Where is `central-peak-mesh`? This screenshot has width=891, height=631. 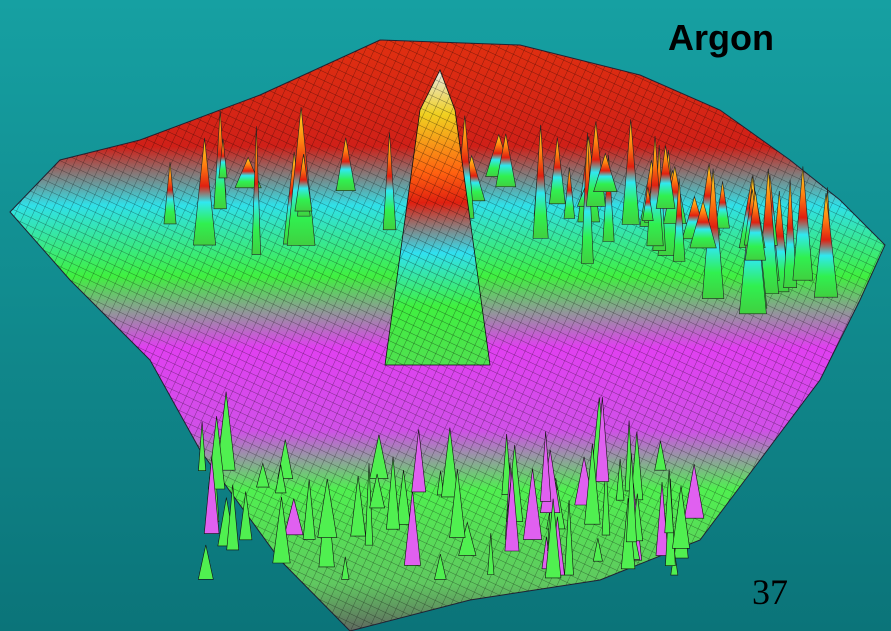
central-peak-mesh is located at coordinates (437, 217).